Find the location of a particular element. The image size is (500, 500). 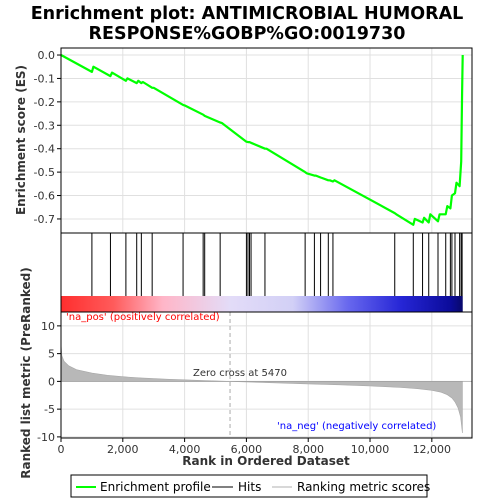

x-tick-label: 10,000 is located at coordinates (370, 449).